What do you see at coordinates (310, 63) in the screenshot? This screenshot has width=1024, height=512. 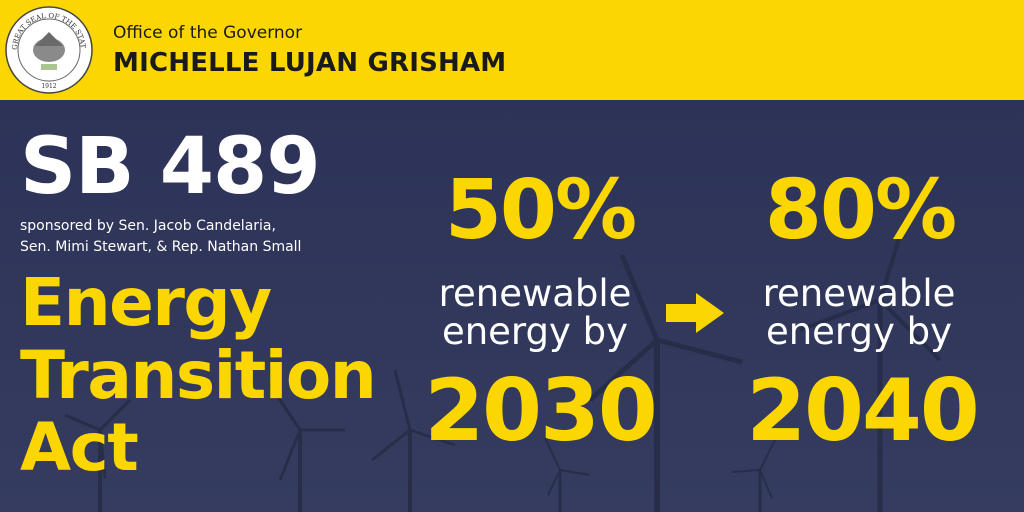 I see `governor-name: MICHELLE LUJAN GRISHAM` at bounding box center [310, 63].